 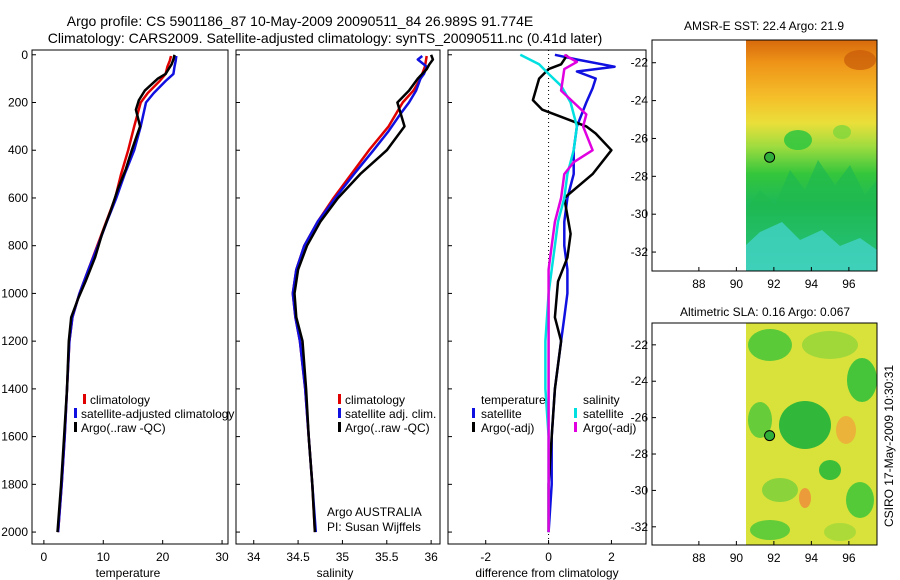 What do you see at coordinates (18, 246) in the screenshot?
I see `y-tick-label: 800` at bounding box center [18, 246].